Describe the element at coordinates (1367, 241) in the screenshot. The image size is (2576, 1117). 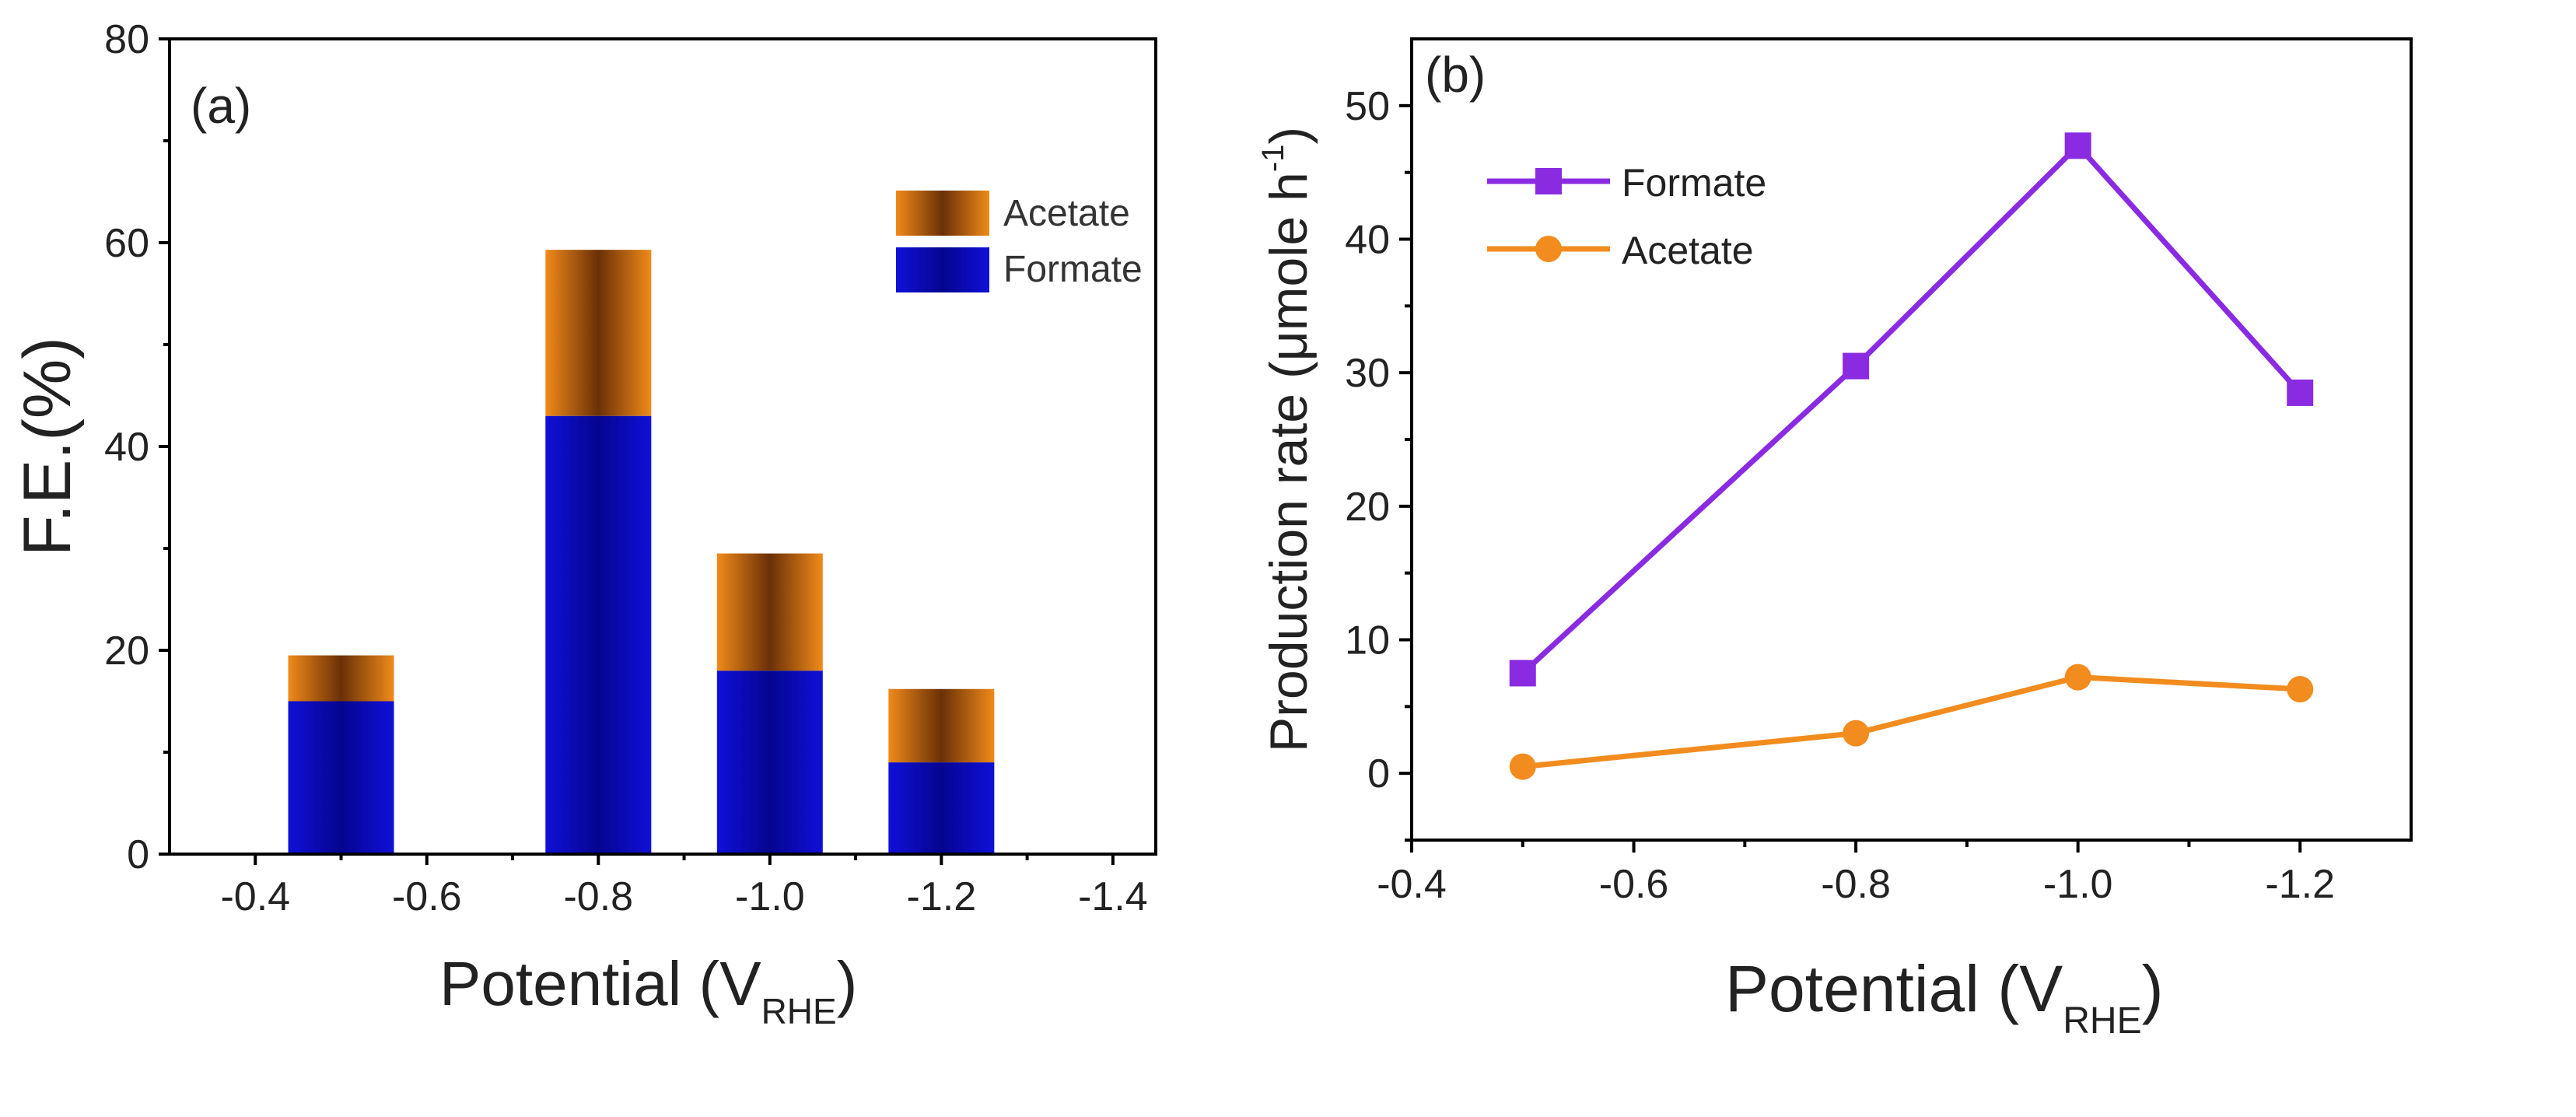
I see `panel-b-y-tick-label: 40` at that location.